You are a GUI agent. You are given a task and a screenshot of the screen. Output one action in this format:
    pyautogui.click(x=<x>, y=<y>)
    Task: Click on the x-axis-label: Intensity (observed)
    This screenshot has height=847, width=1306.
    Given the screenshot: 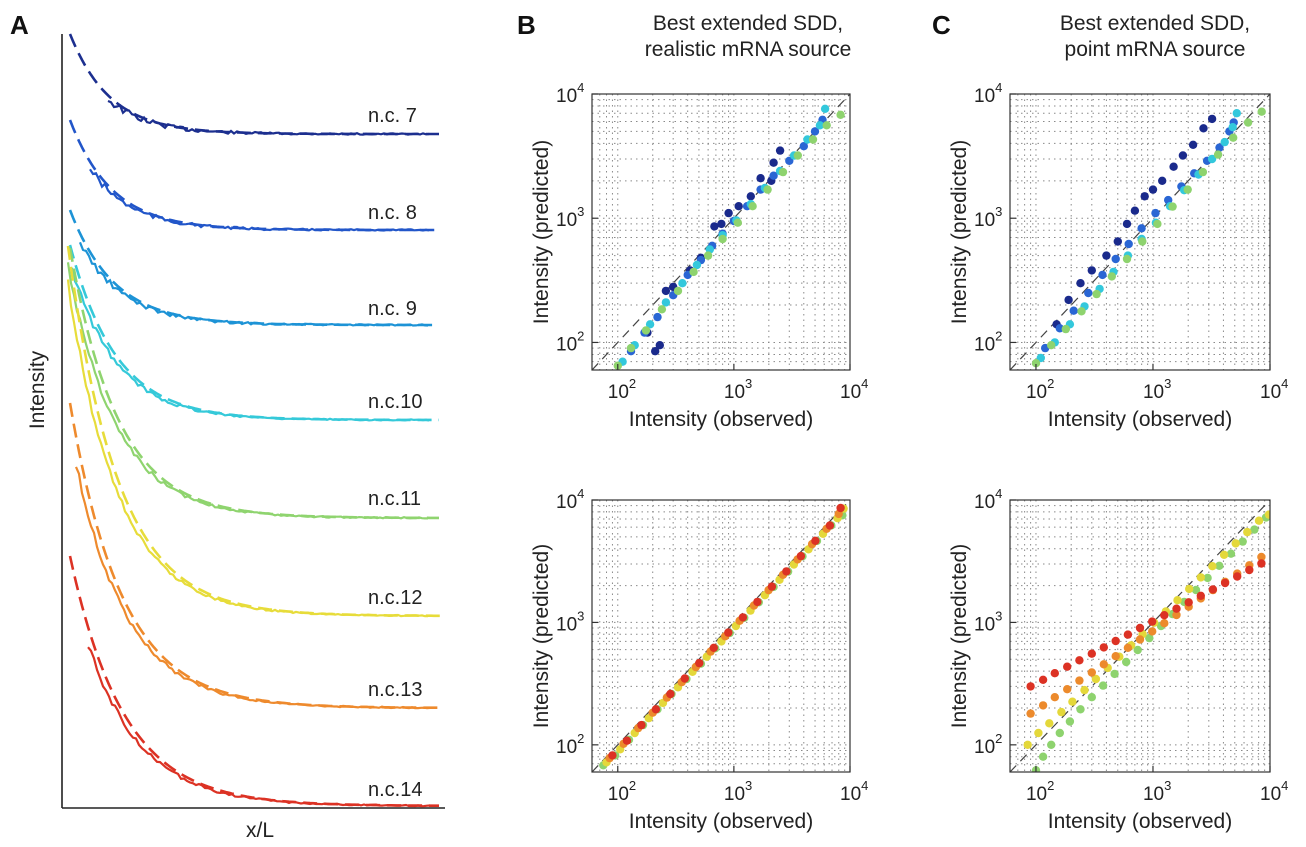 What is the action you would take?
    pyautogui.click(x=1140, y=821)
    